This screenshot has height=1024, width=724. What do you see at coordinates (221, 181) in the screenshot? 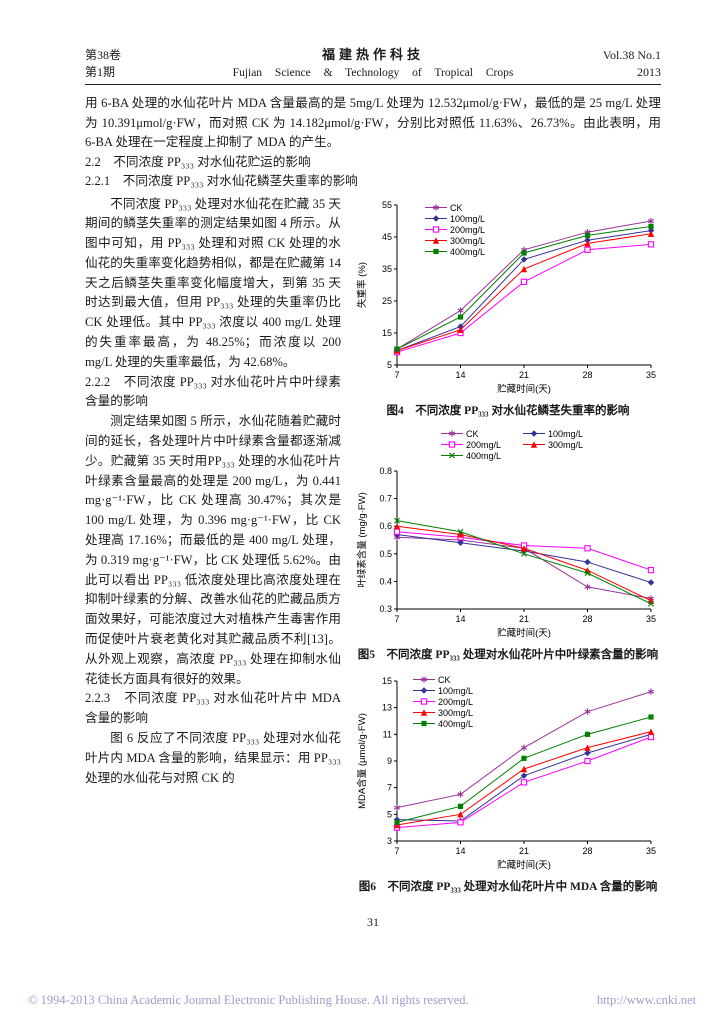
I see `section-2-2-1-heading: 2.2.1 不同浓度 PP₃₃₃ 对水仙花鳞茎失重率的影响` at bounding box center [221, 181].